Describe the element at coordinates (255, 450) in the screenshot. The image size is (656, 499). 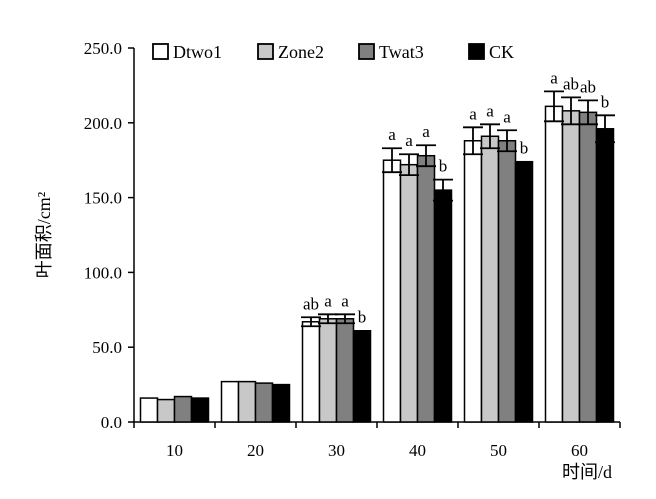
I see `x-tick-label: 20` at that location.